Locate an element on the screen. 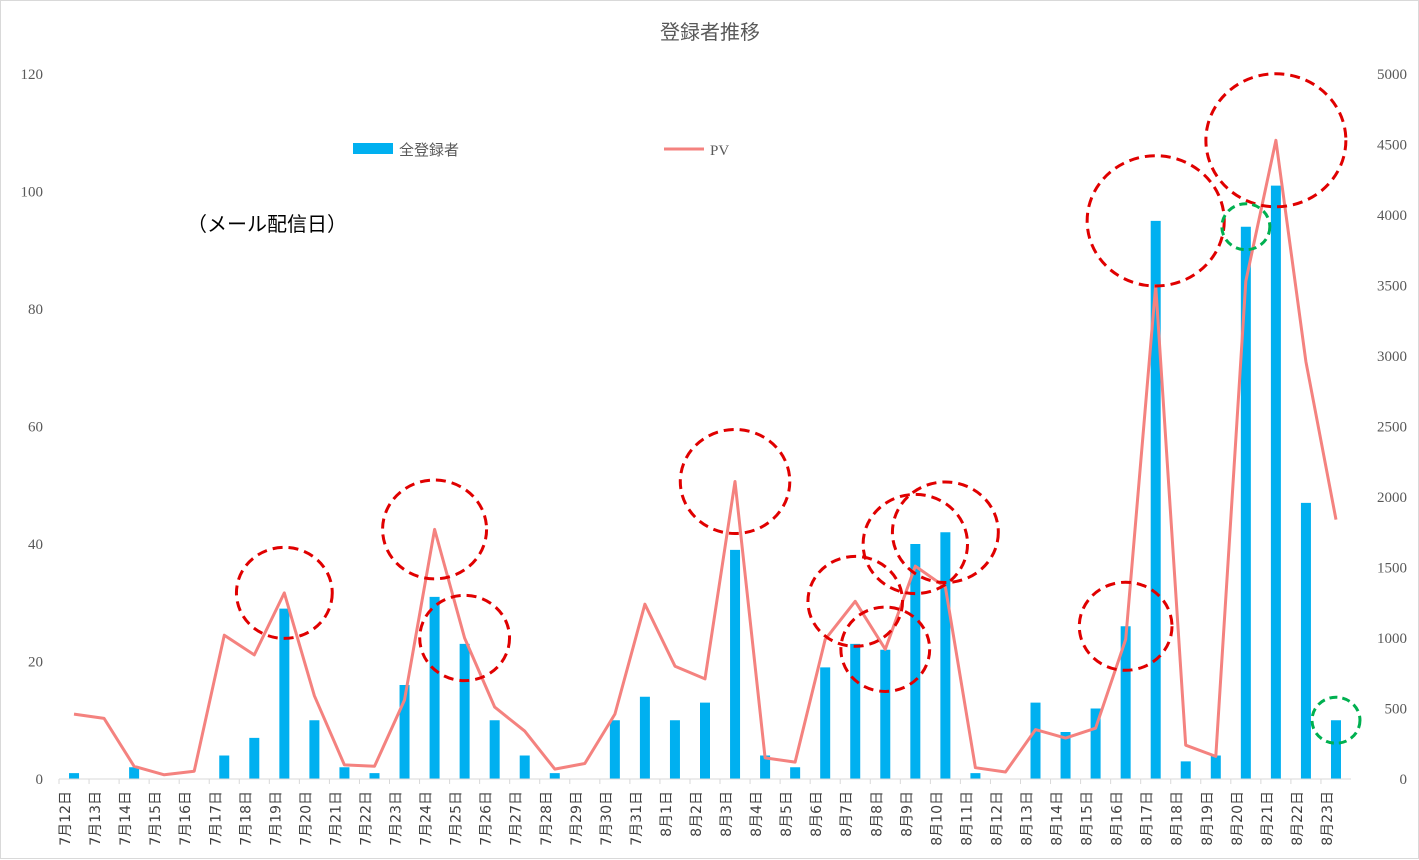 The width and height of the screenshot is (1419, 860). y-right-tick-label: 4000 is located at coordinates (1392, 216).